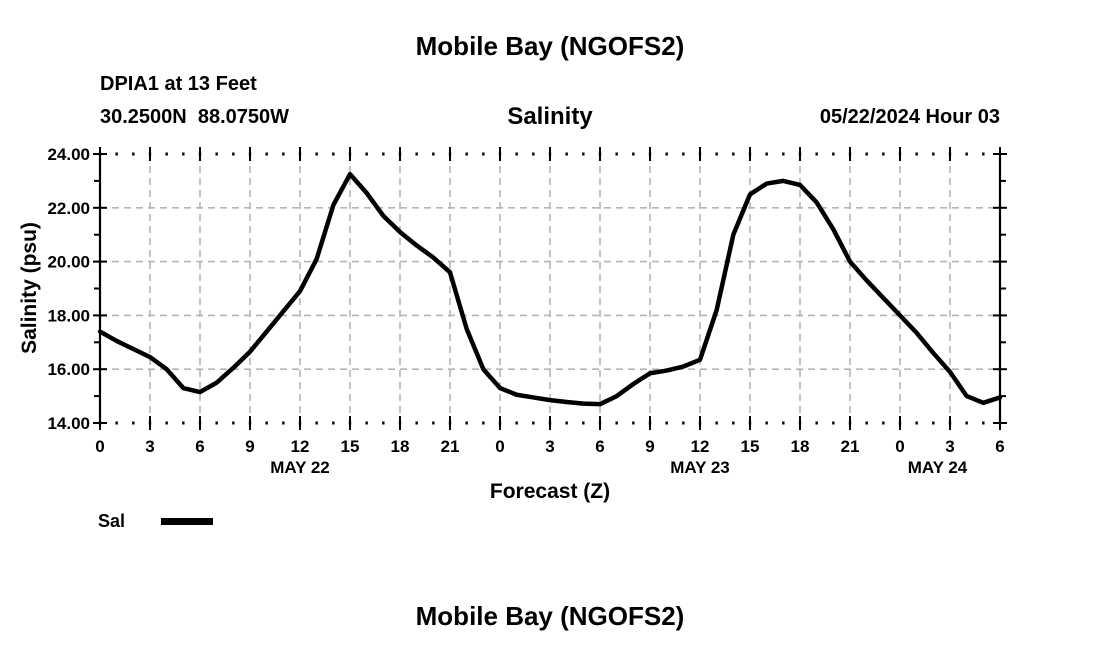 This screenshot has height=650, width=1100. I want to click on y-tick-label: 18.00, so click(68, 315).